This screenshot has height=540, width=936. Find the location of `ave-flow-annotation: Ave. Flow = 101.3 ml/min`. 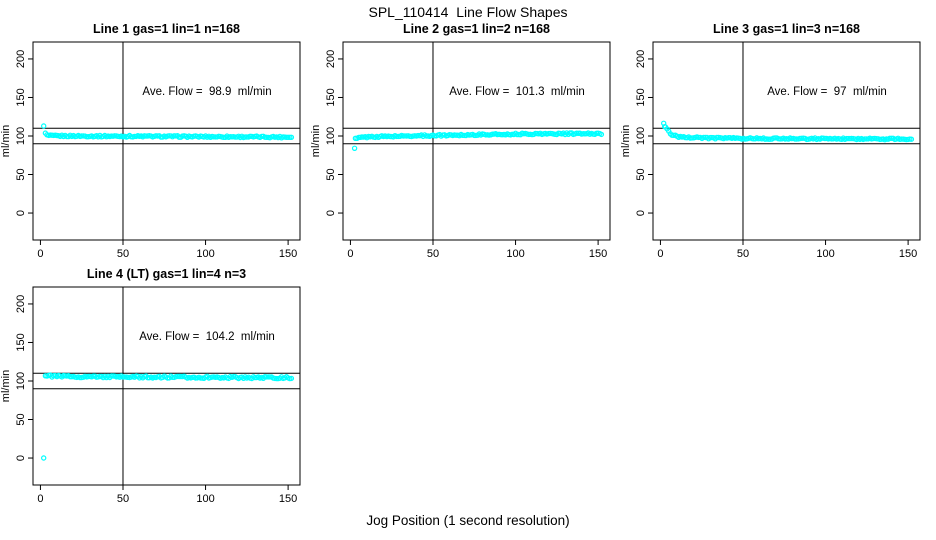

ave-flow-annotation: Ave. Flow = 101.3 ml/min is located at coordinates (517, 92).